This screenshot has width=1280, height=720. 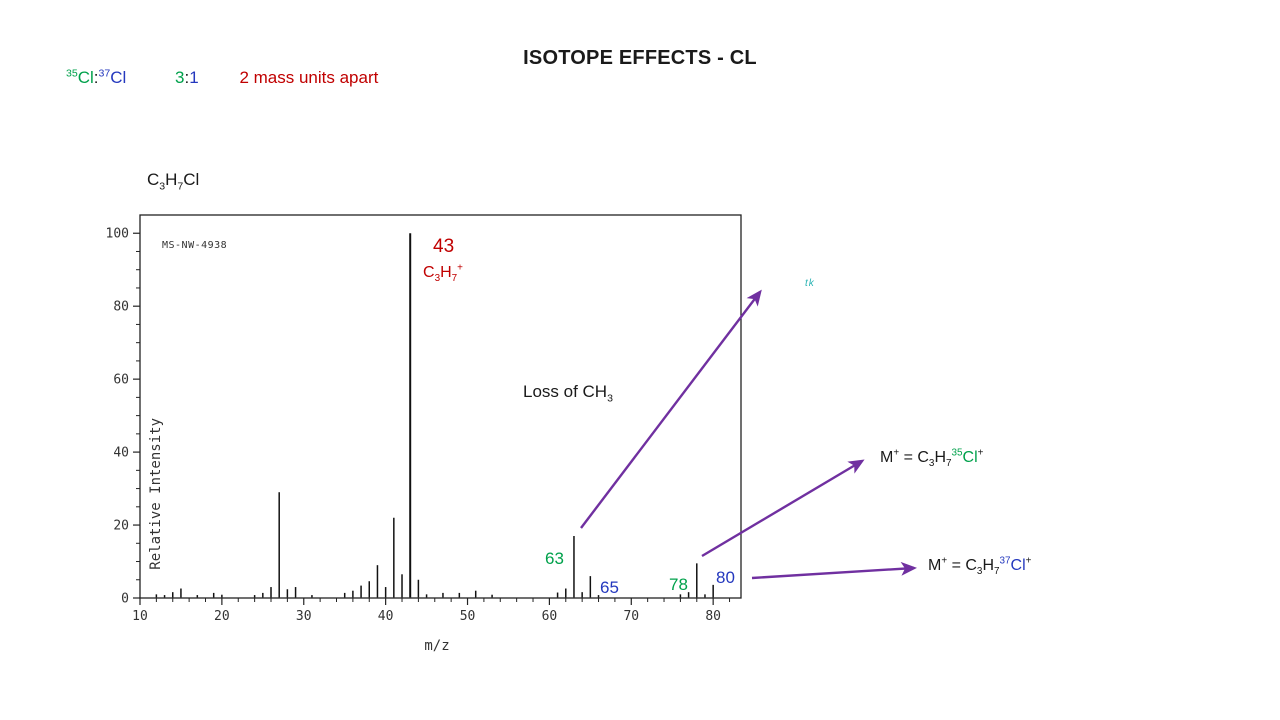 What do you see at coordinates (640, 58) in the screenshot?
I see `page-title: ISOTOPE EFFECTS - CL` at bounding box center [640, 58].